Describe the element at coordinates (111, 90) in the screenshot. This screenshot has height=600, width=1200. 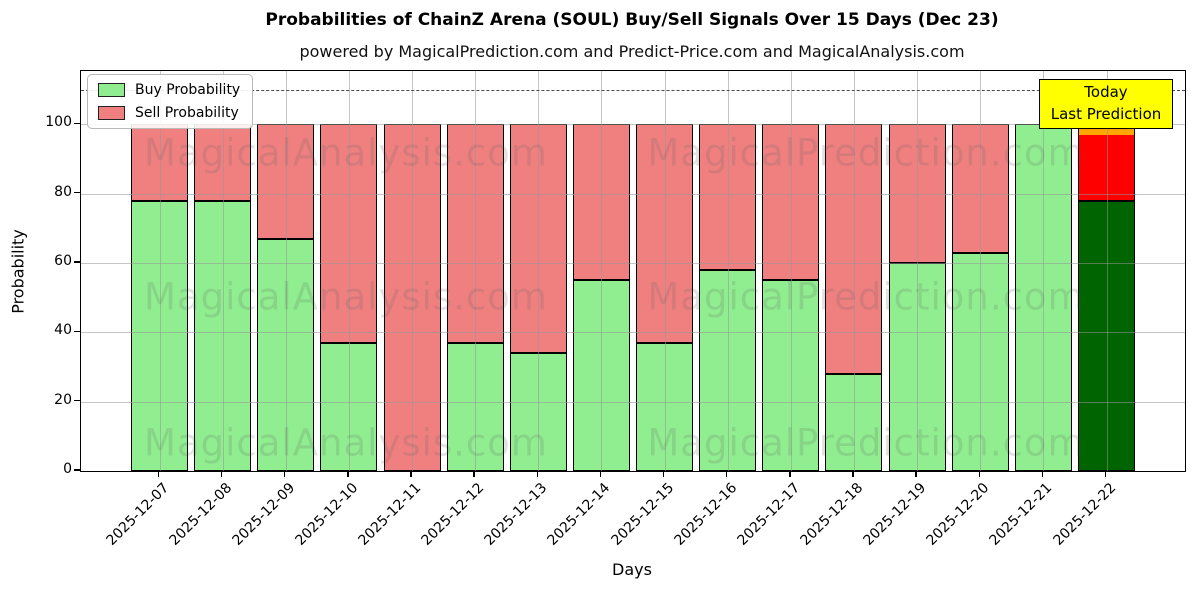
I see `buy-legend-swatch` at that location.